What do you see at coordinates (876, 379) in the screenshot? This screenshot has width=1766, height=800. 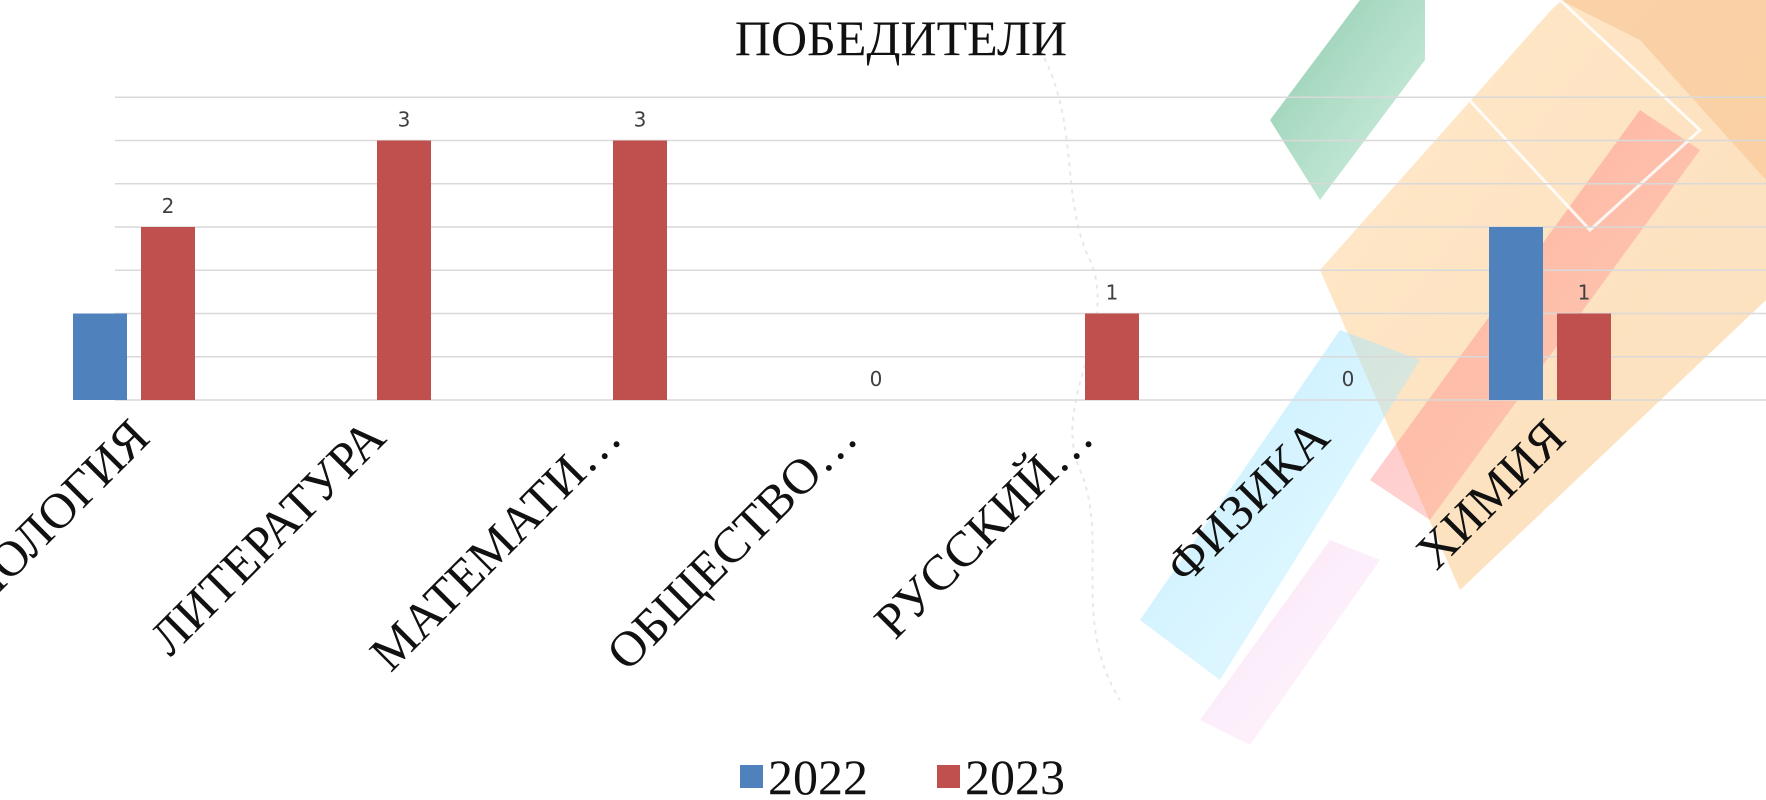 I see `data-label-2023-3: 0` at bounding box center [876, 379].